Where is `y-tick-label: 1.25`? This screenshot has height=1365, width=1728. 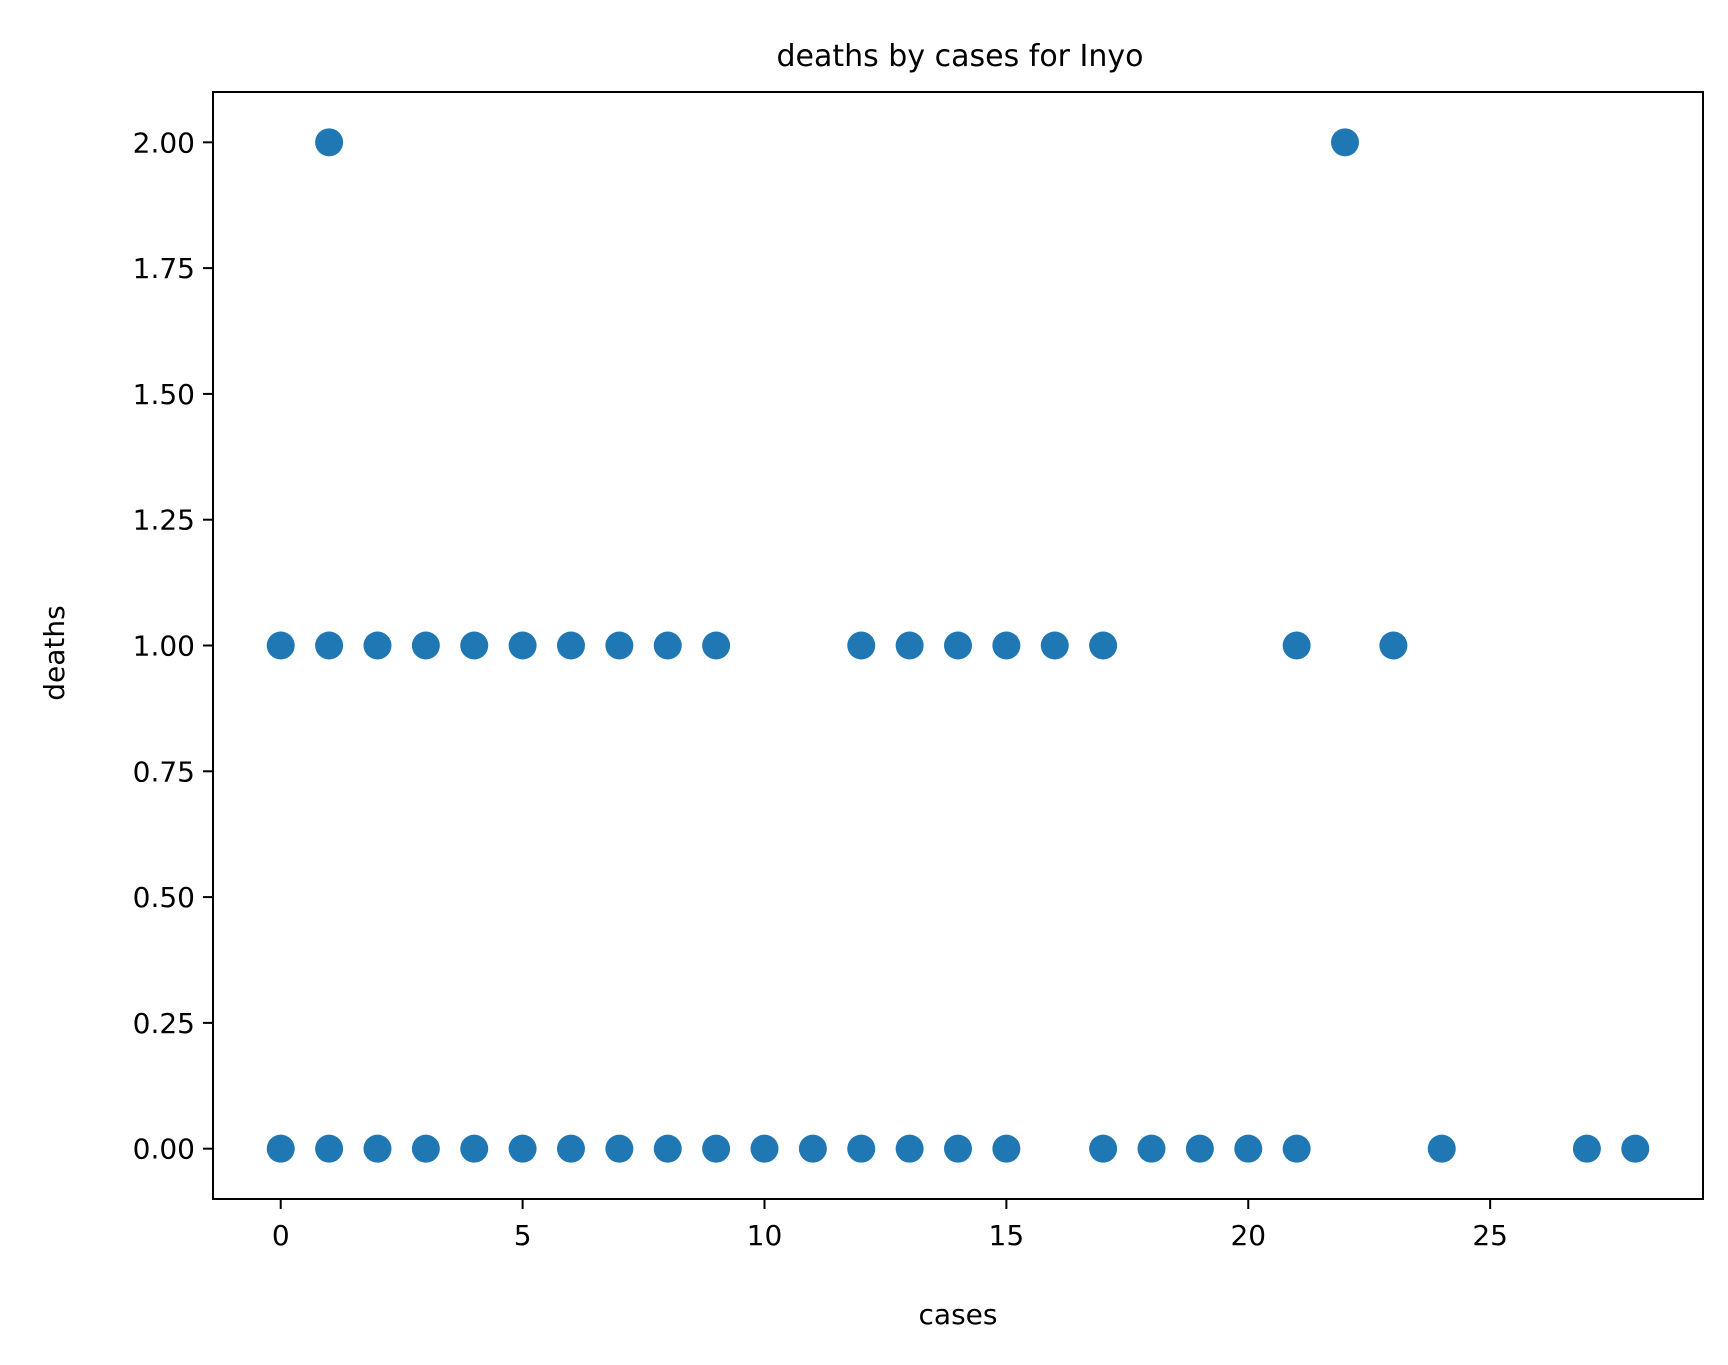 y-tick-label: 1.25 is located at coordinates (164, 520).